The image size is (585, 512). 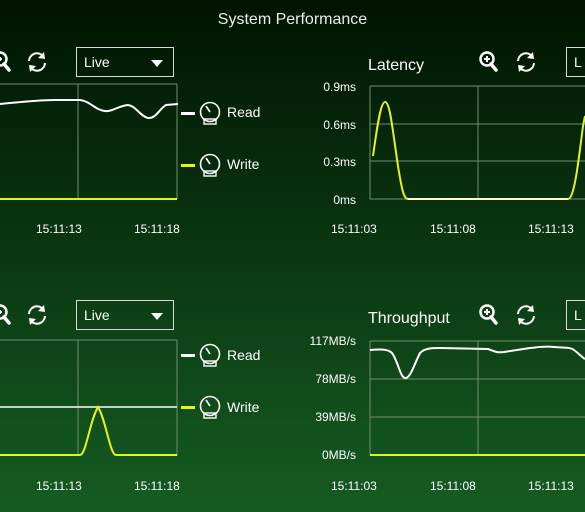 I want to click on throughput-chart, so click(x=477, y=398).